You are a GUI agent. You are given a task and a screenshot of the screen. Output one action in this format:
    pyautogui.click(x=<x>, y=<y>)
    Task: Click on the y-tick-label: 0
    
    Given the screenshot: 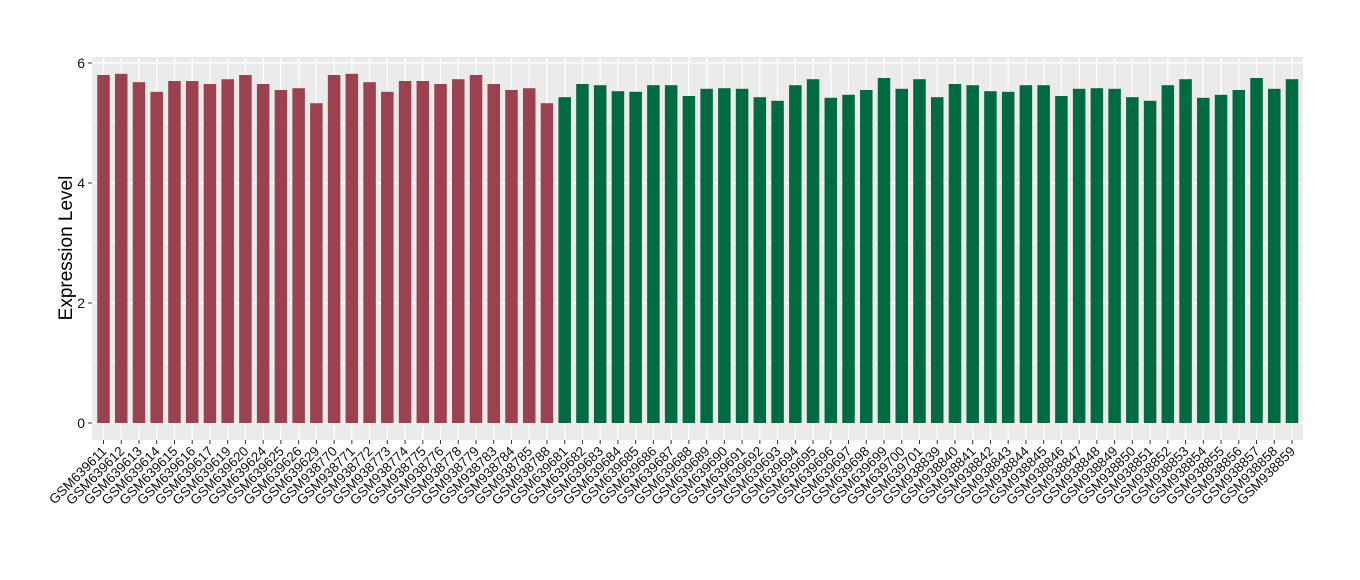 What is the action you would take?
    pyautogui.click(x=81, y=423)
    